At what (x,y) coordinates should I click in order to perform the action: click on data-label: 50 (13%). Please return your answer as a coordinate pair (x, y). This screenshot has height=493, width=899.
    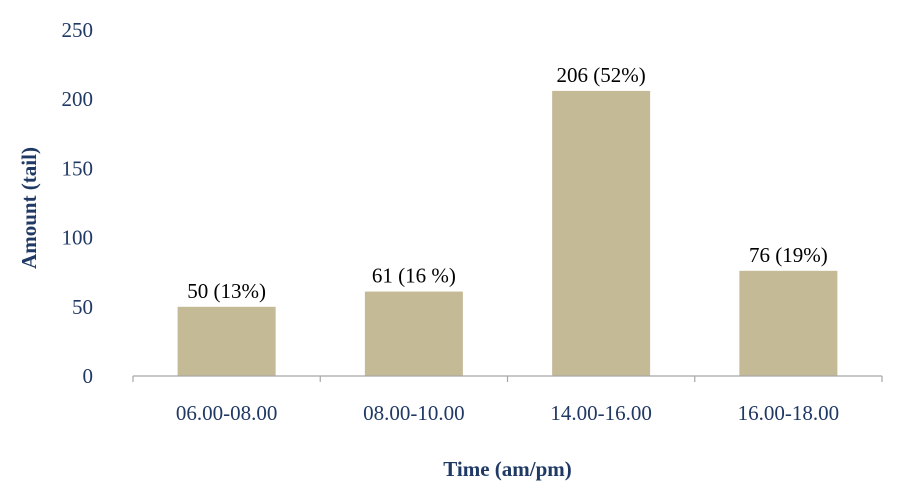
    Looking at the image, I should click on (226, 291).